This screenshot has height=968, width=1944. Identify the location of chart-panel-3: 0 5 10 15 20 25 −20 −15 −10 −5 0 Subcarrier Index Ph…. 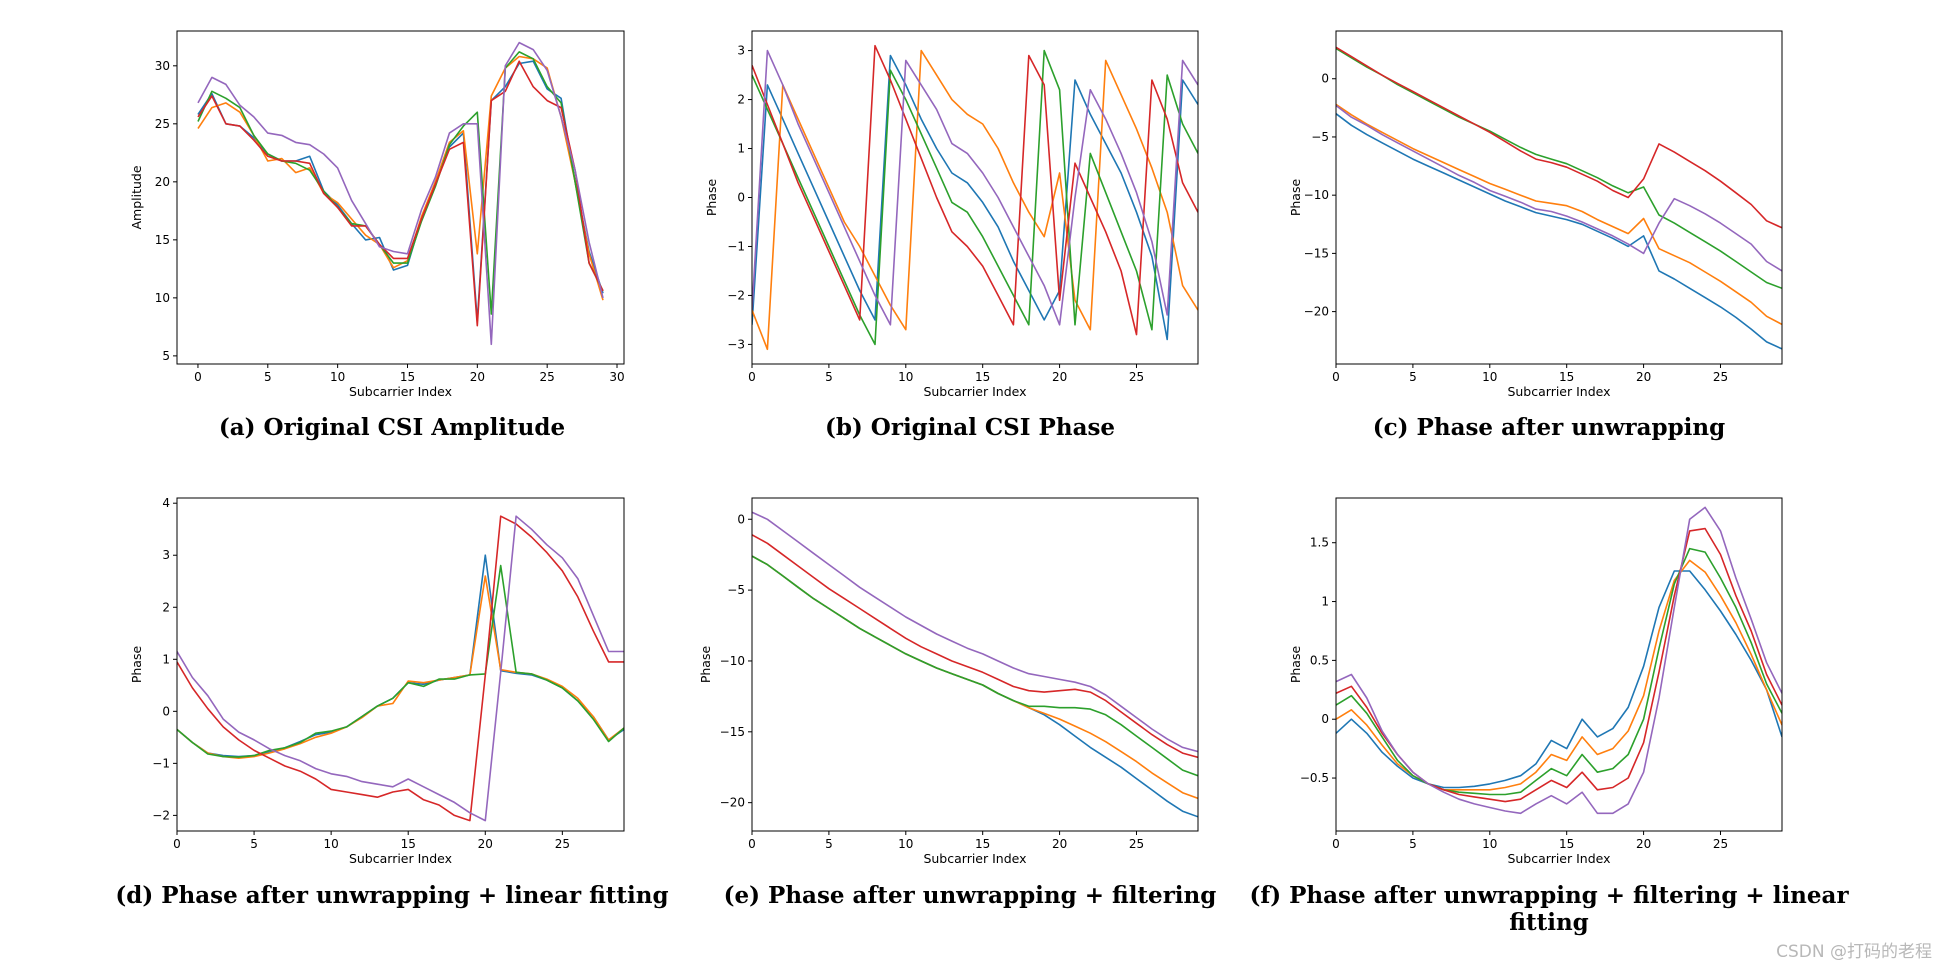
(1535, 235).